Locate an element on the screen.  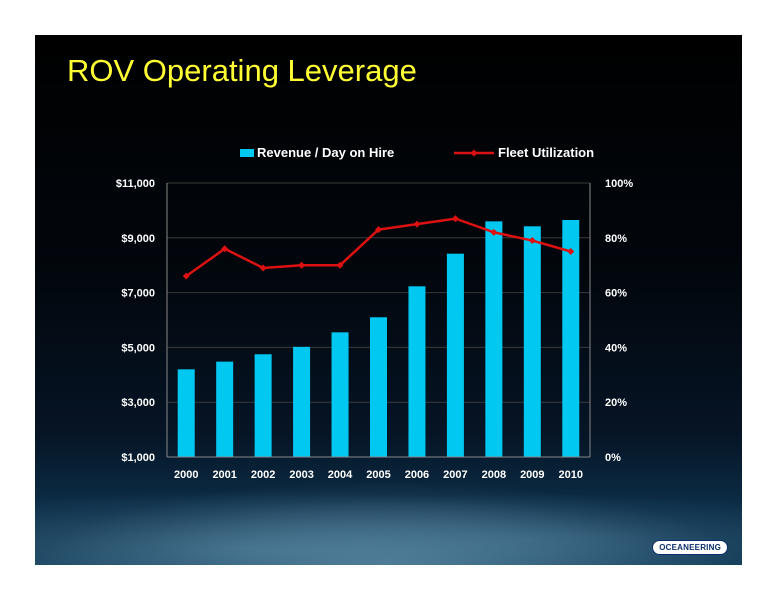
oceaneering-logo: OCEANEERING is located at coordinates (690, 547).